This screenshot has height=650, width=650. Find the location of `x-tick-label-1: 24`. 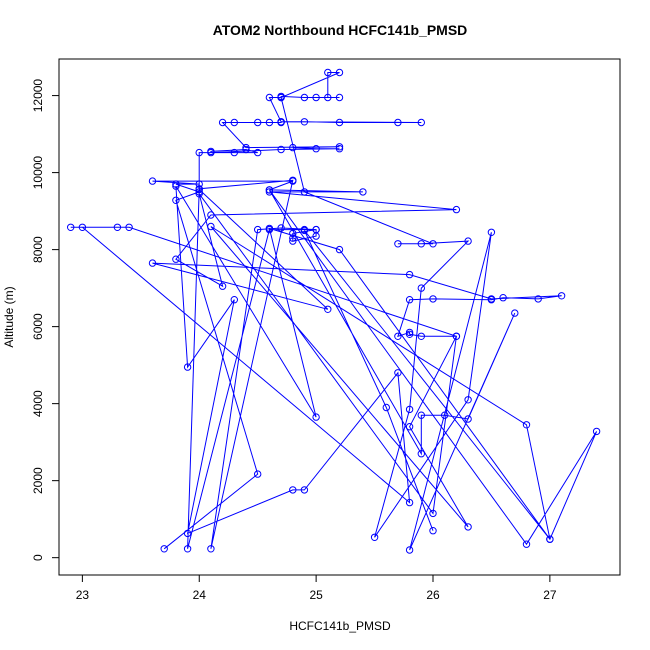

x-tick-label-1: 24 is located at coordinates (200, 595).